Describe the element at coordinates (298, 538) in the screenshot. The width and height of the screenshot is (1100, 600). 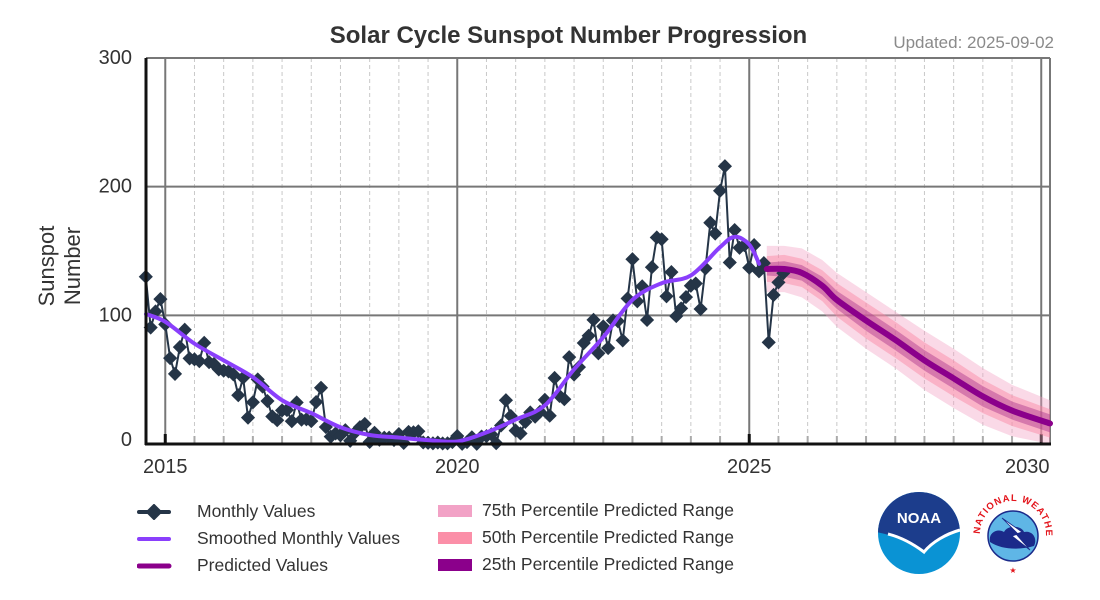
I see `legend-label-smoothed: Smoothed Monthly Values` at that location.